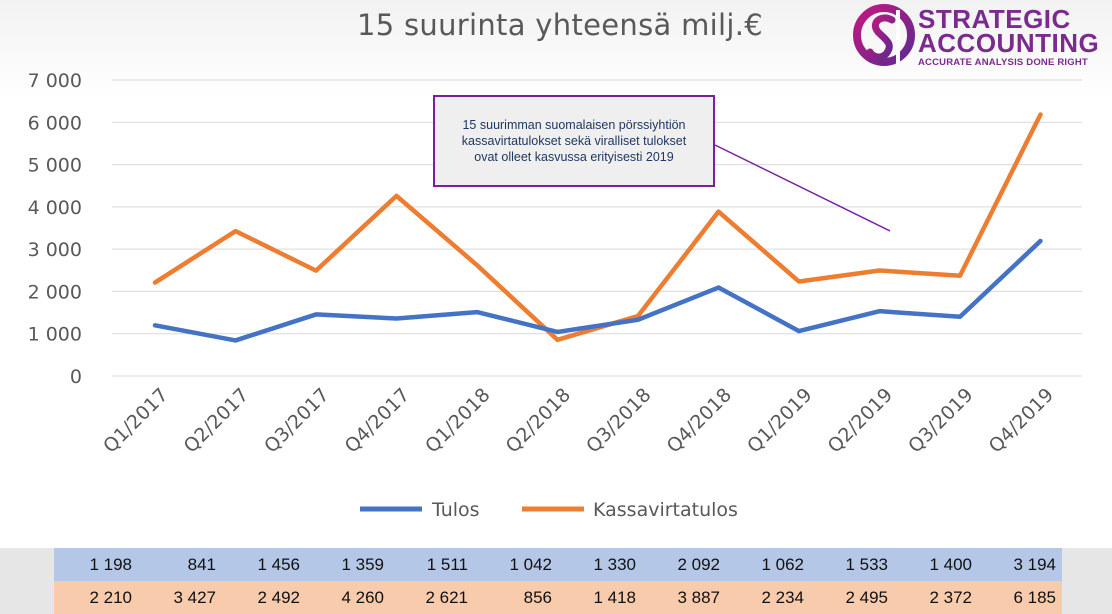  Describe the element at coordinates (538, 420) in the screenshot. I see `x-tick-label: Q2/2018` at that location.